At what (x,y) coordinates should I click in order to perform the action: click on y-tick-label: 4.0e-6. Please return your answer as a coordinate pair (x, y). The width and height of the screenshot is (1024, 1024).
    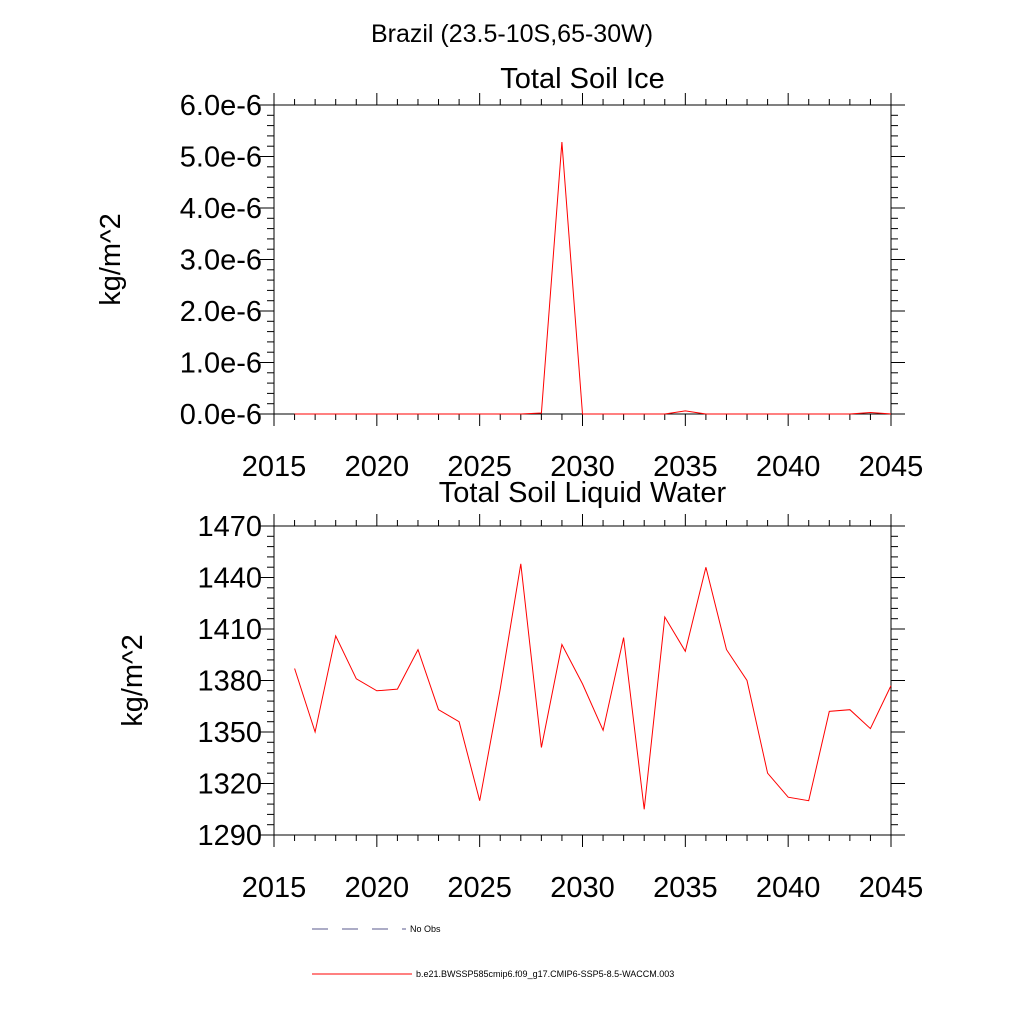
    Looking at the image, I should click on (221, 209).